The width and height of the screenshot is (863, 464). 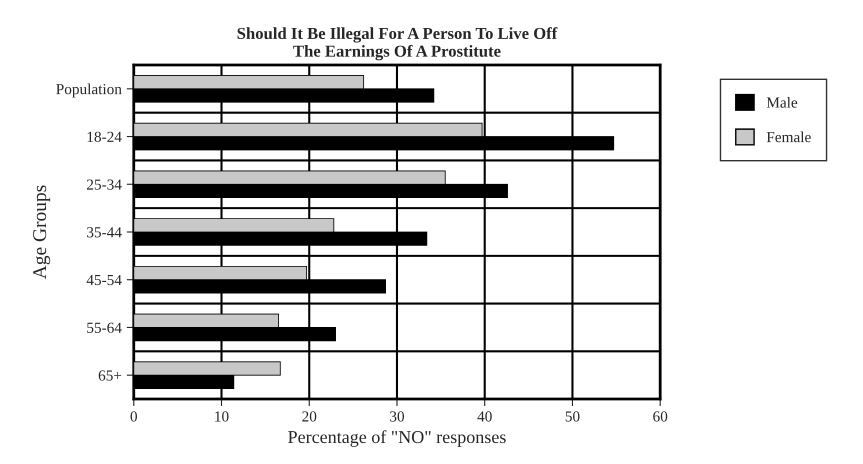 I want to click on legend-label: Female, so click(x=788, y=137).